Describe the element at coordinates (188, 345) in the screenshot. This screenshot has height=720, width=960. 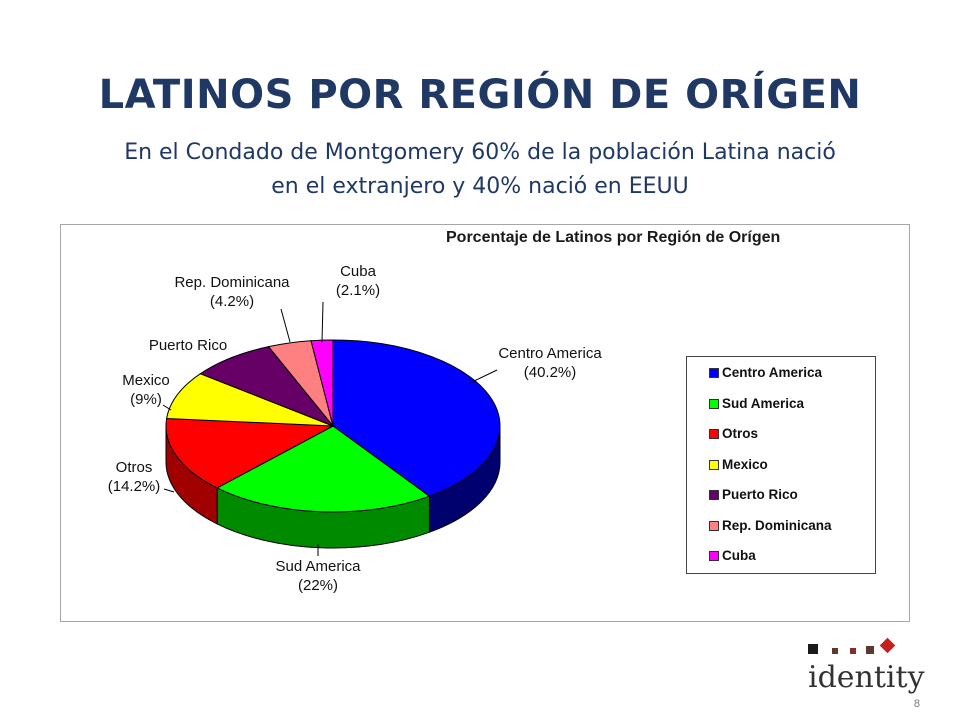
I see `slice-label: Puerto Rico` at that location.